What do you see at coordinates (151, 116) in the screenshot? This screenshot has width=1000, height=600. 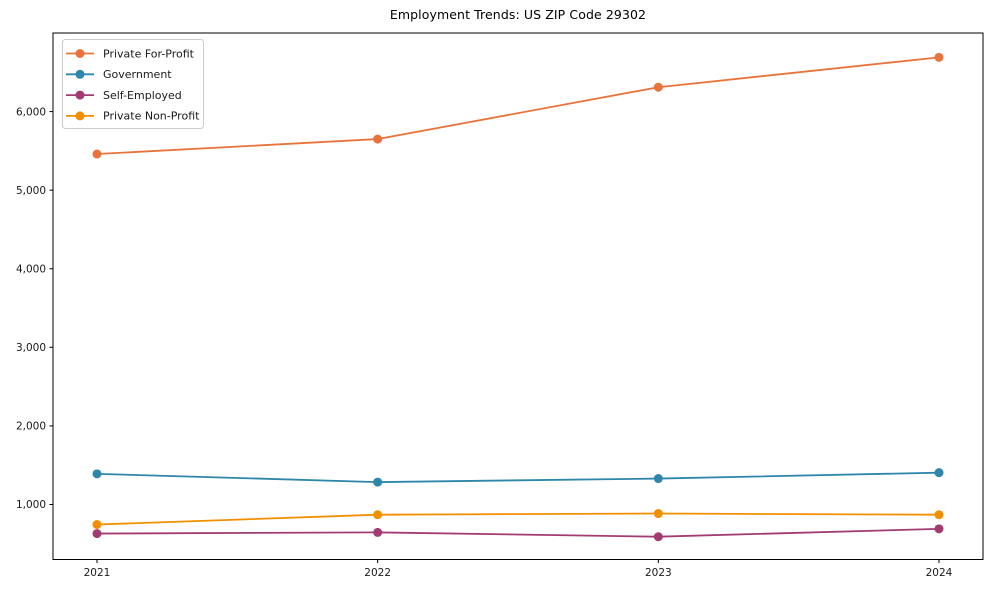 I see `legend-label: Private Non-Profit` at bounding box center [151, 116].